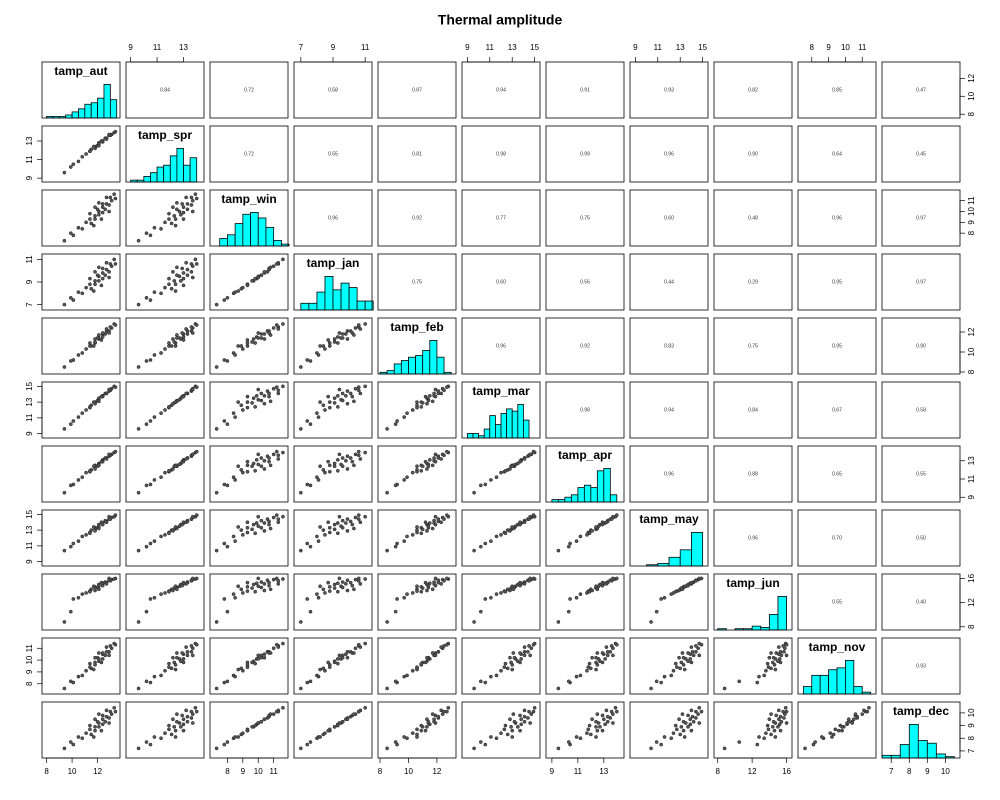 This screenshot has height=800, width=1000. Describe the element at coordinates (971, 77) in the screenshot. I see `y-tick-label: 12` at that location.